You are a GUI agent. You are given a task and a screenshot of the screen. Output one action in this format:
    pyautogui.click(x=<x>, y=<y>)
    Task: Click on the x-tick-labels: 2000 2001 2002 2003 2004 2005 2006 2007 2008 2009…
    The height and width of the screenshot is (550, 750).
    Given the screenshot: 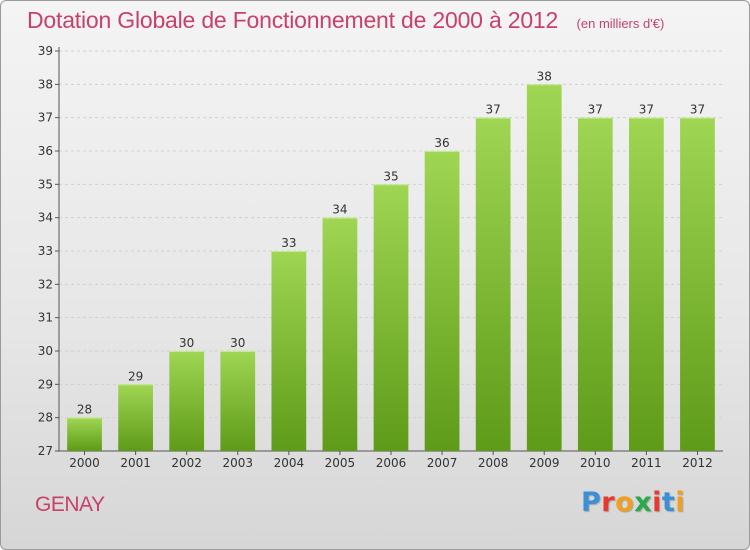 What is the action you would take?
    pyautogui.click(x=390, y=463)
    